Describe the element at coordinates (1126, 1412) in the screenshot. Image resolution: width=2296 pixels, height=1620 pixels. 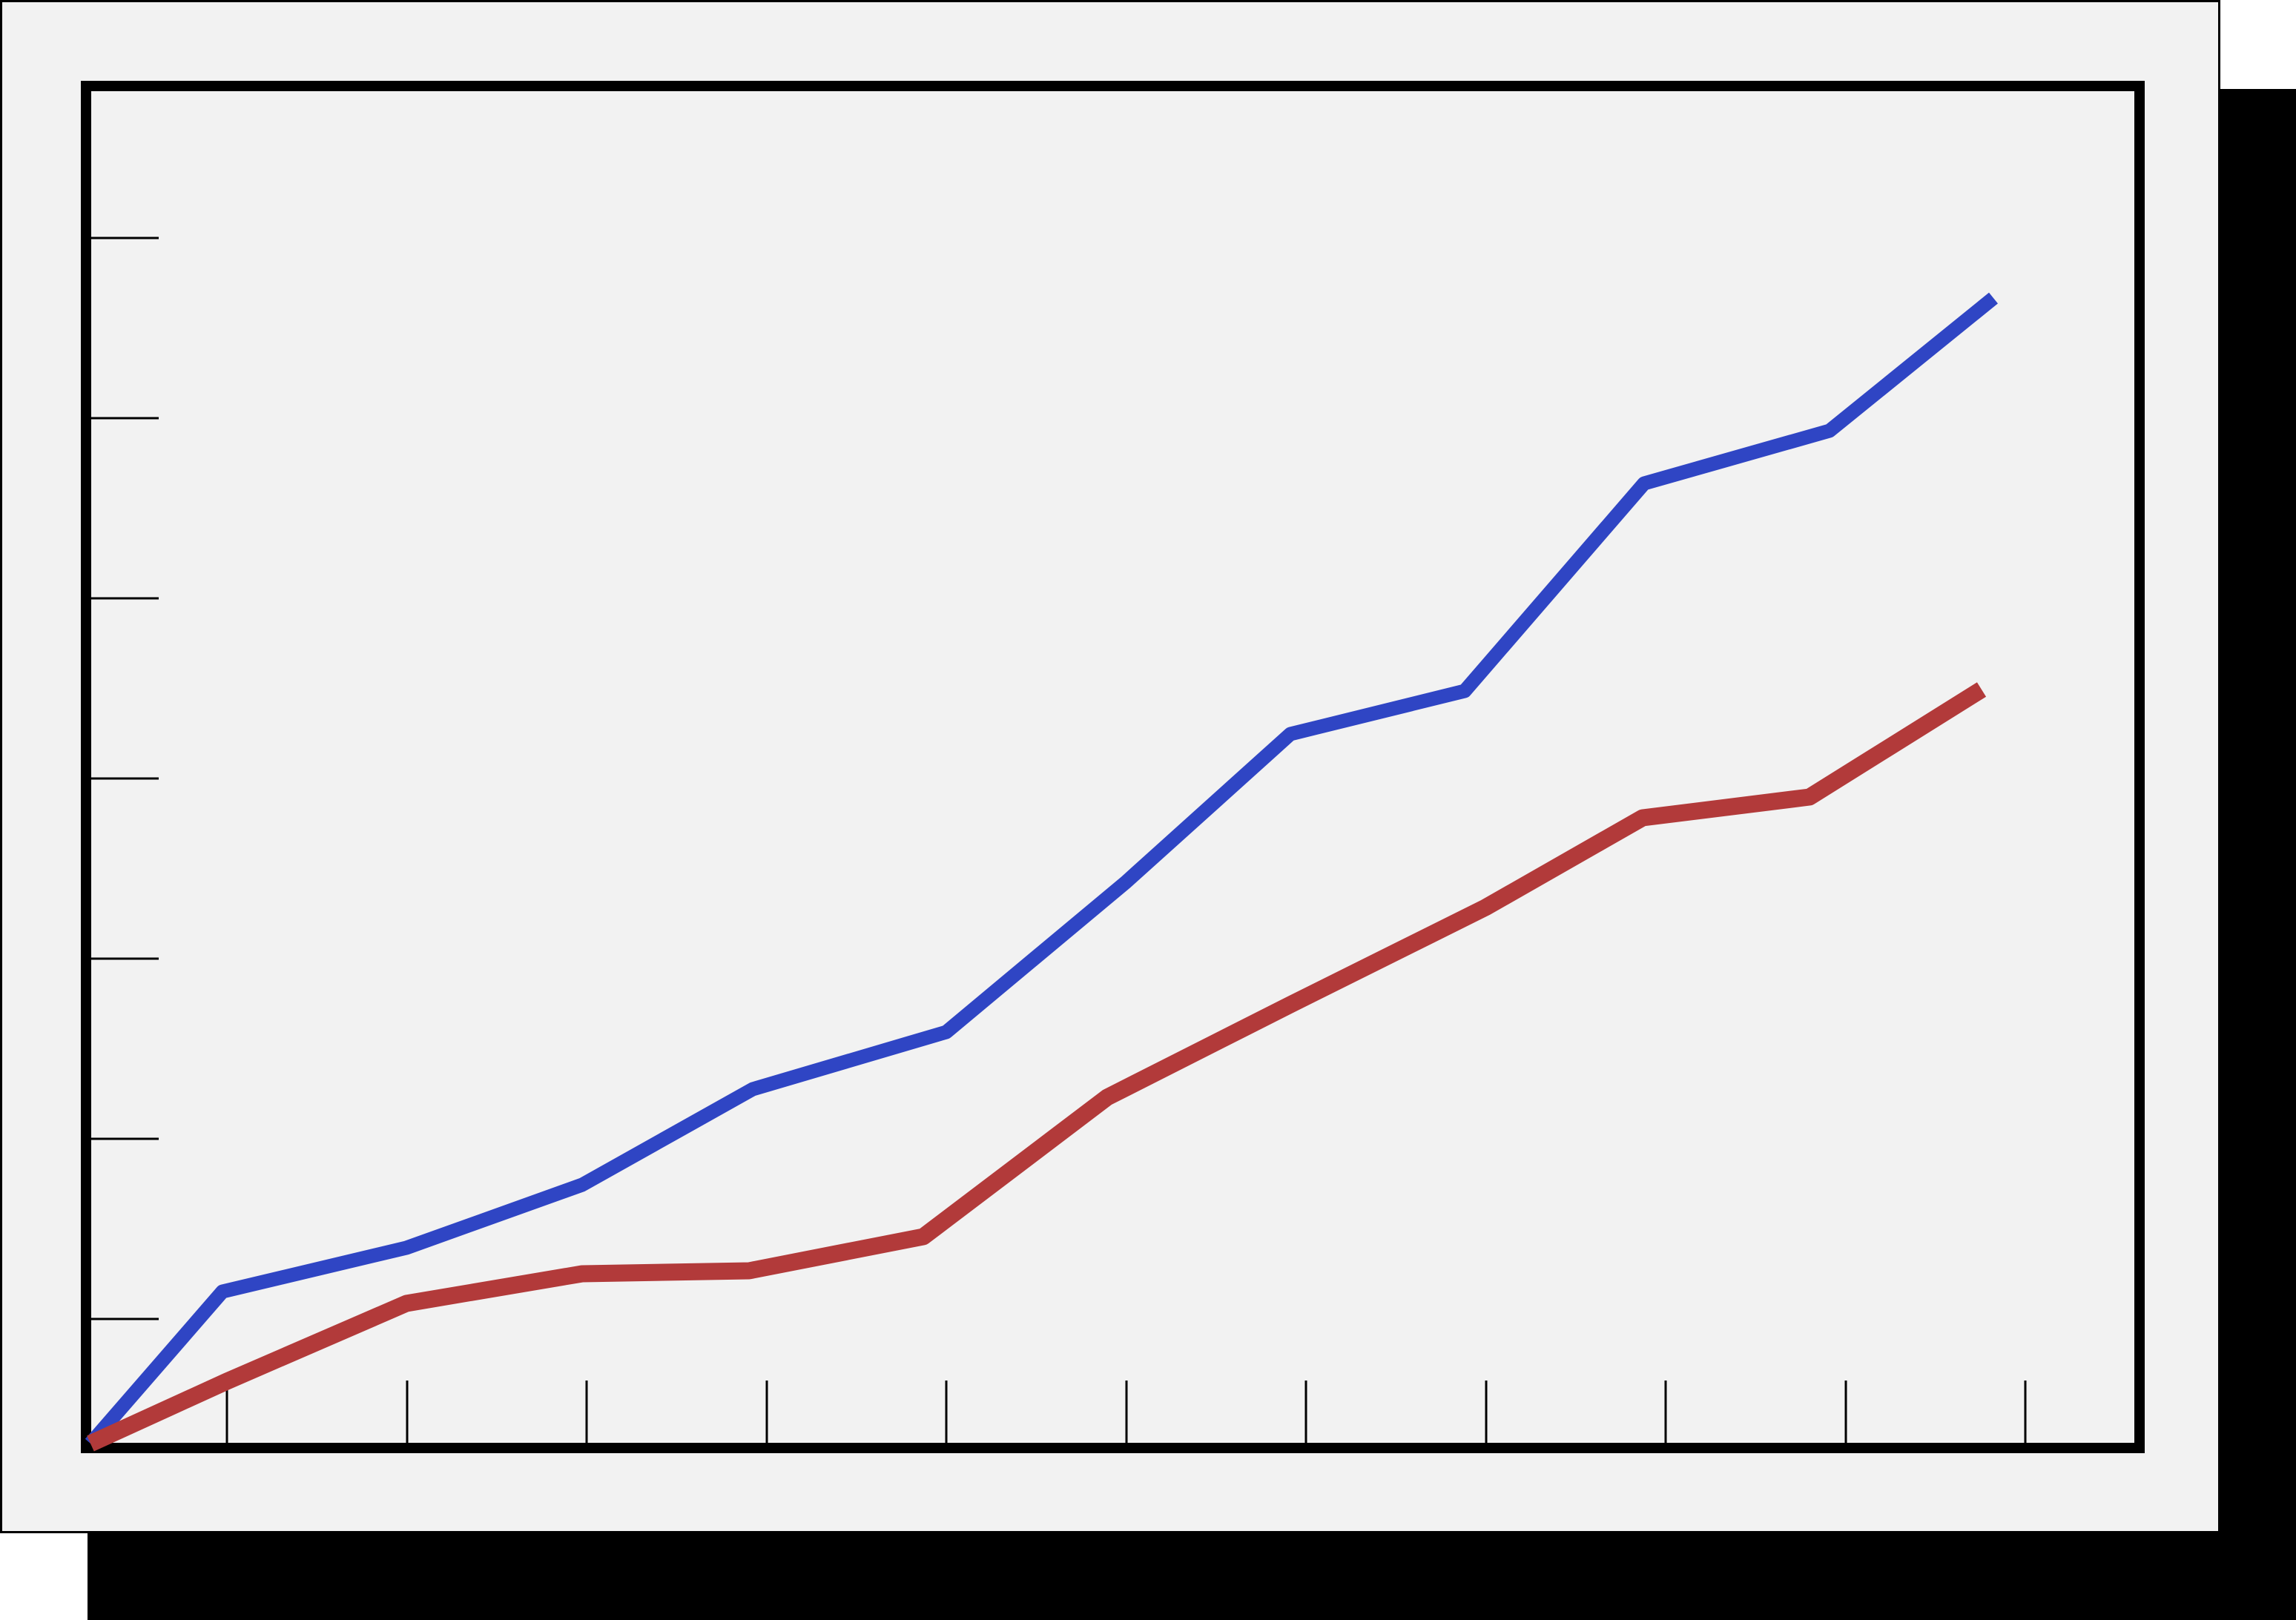
I see `x-axis-ticks` at that location.